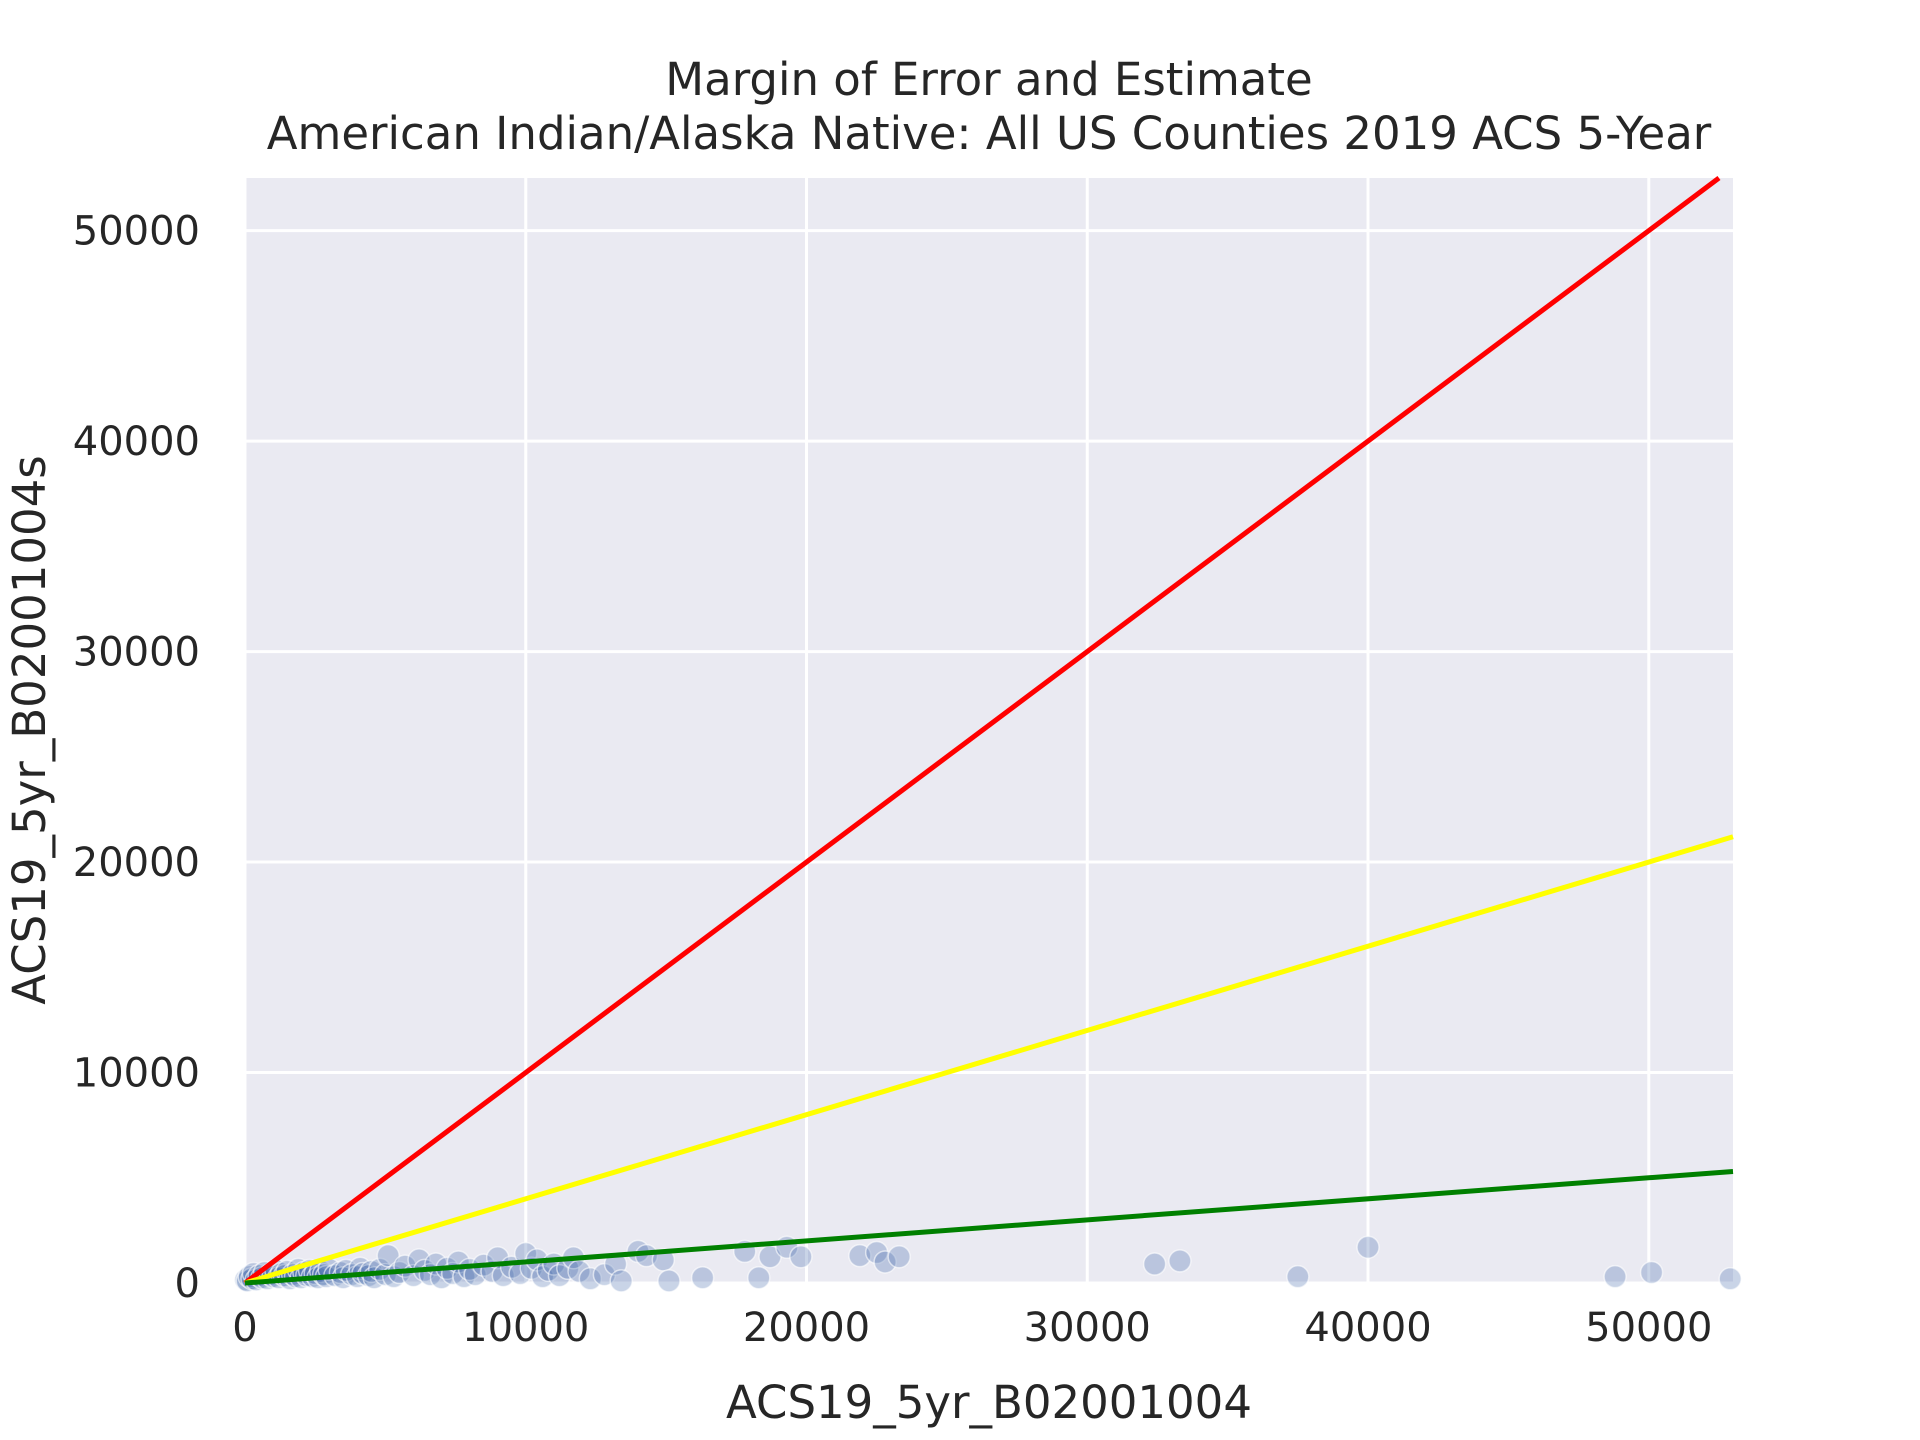  Describe the element at coordinates (136, 232) in the screenshot. I see `y-tick-label: 50000` at that location.